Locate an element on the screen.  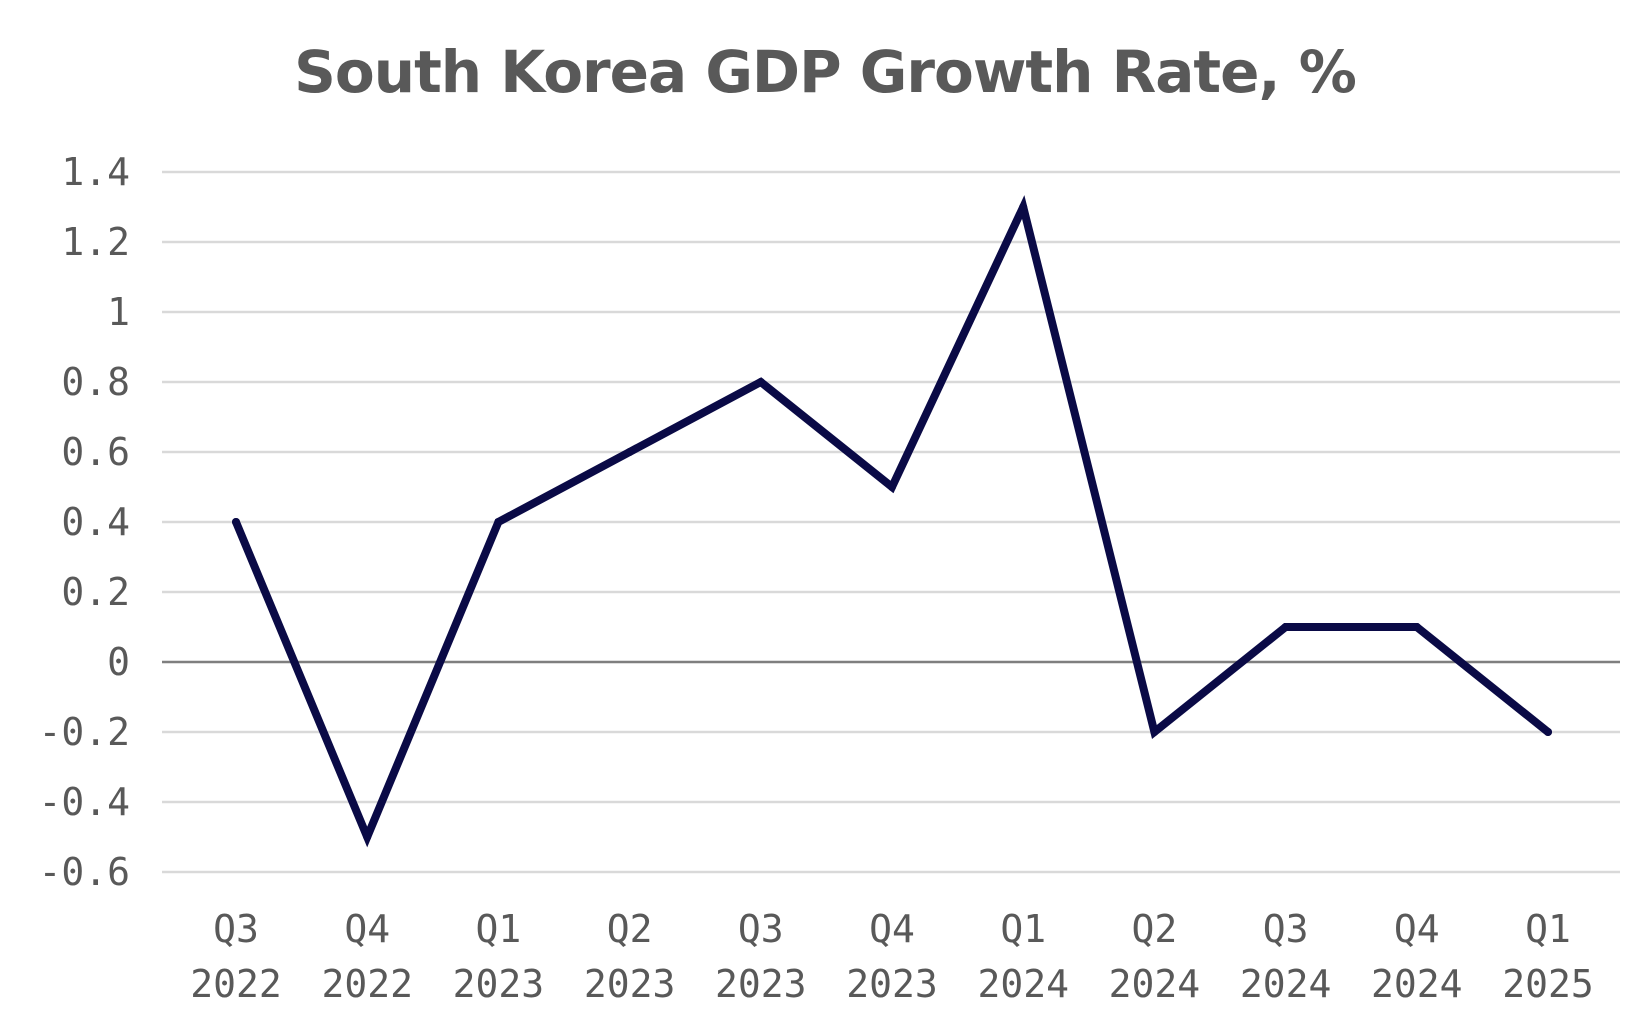
y-tick-label: 1 is located at coordinates (118, 312).